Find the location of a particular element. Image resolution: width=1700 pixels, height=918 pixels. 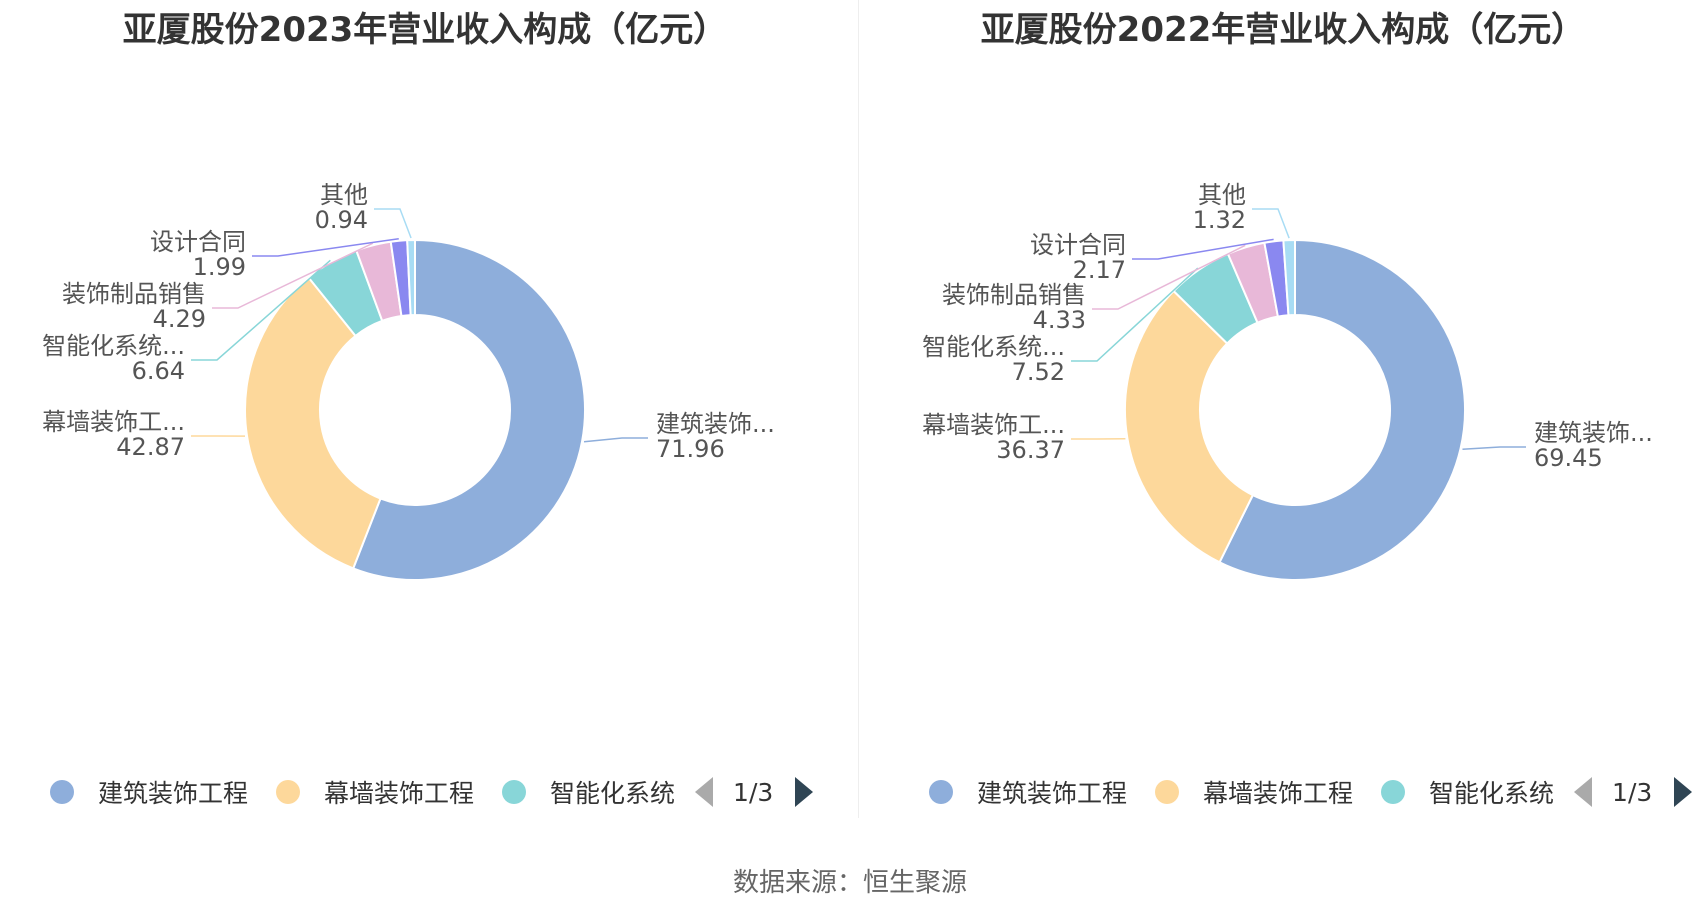

slice-value-label: 7.52 is located at coordinates (1038, 372).